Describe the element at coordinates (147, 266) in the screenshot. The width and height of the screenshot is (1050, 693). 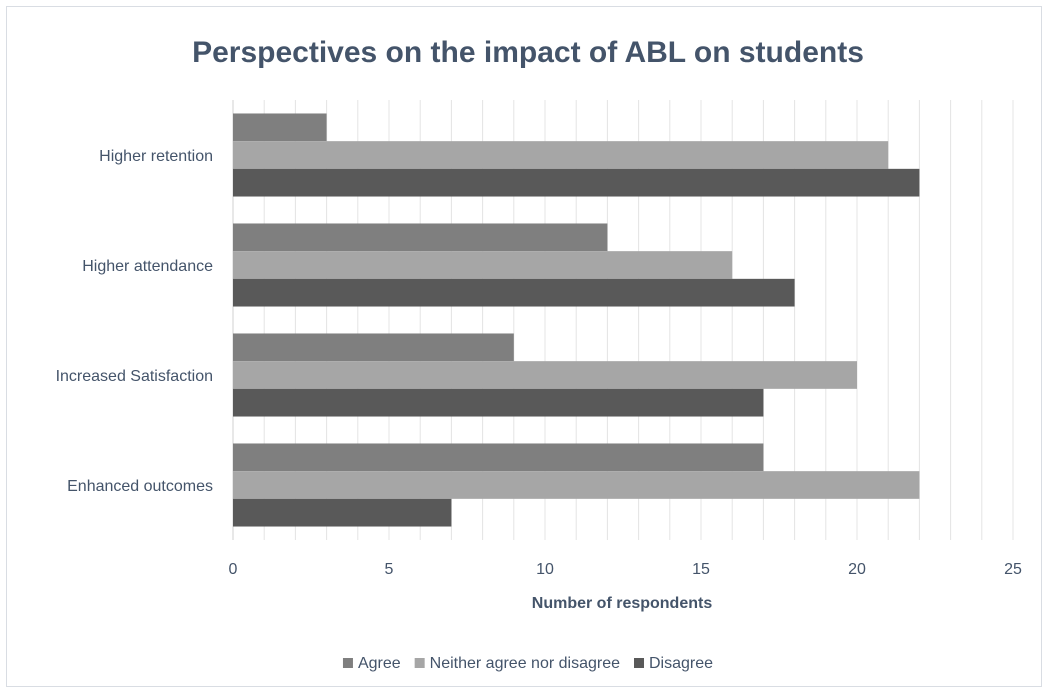
I see `category-label: Higher attendance` at that location.